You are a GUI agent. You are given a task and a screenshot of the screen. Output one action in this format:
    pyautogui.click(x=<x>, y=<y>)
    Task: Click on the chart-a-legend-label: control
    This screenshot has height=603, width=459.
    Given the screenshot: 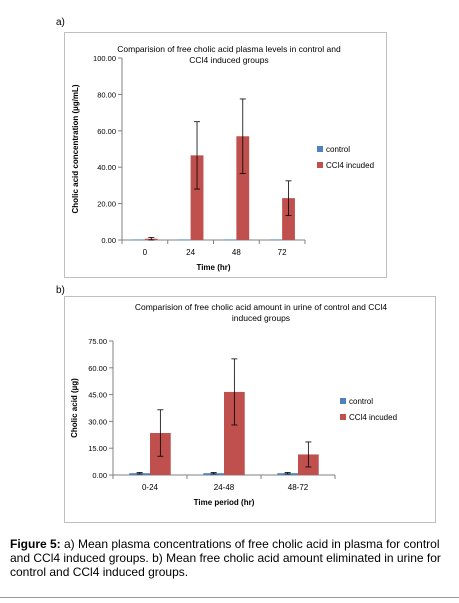 What is the action you would take?
    pyautogui.click(x=338, y=149)
    